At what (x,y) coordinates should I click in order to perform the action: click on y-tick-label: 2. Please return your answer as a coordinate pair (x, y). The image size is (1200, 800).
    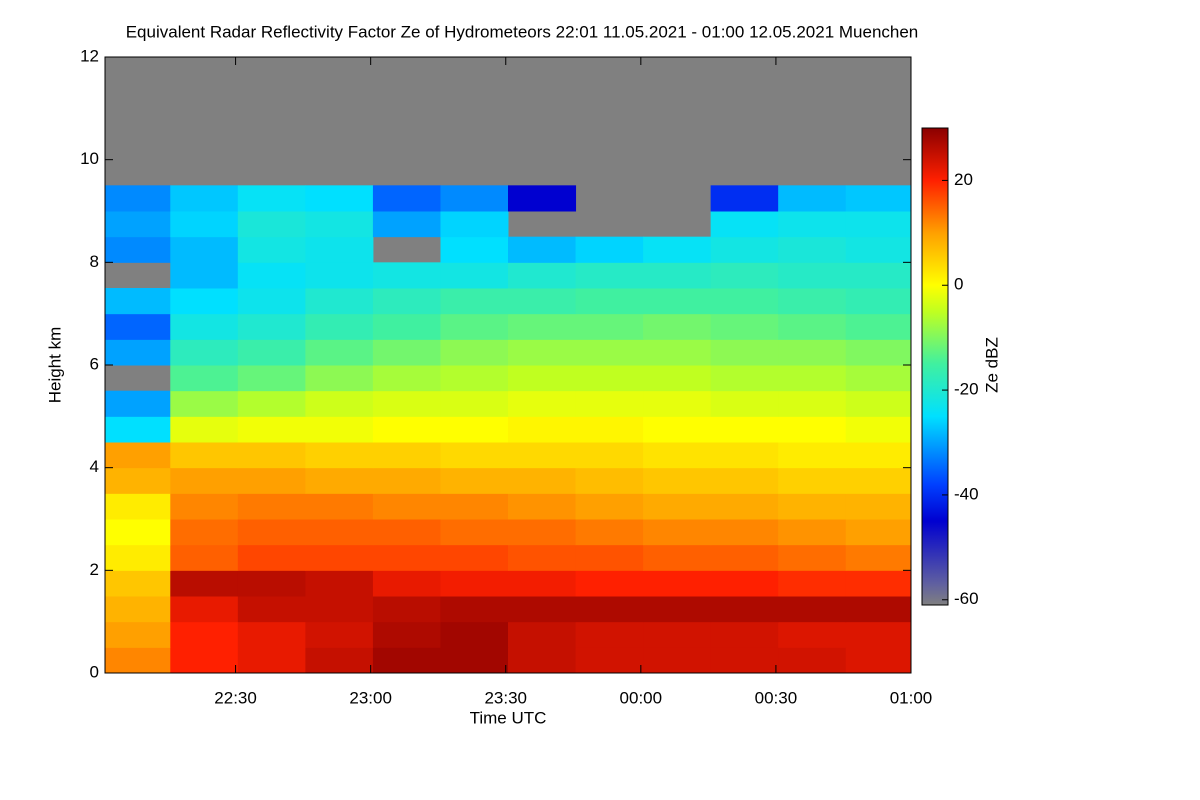
    Looking at the image, I should click on (94, 569).